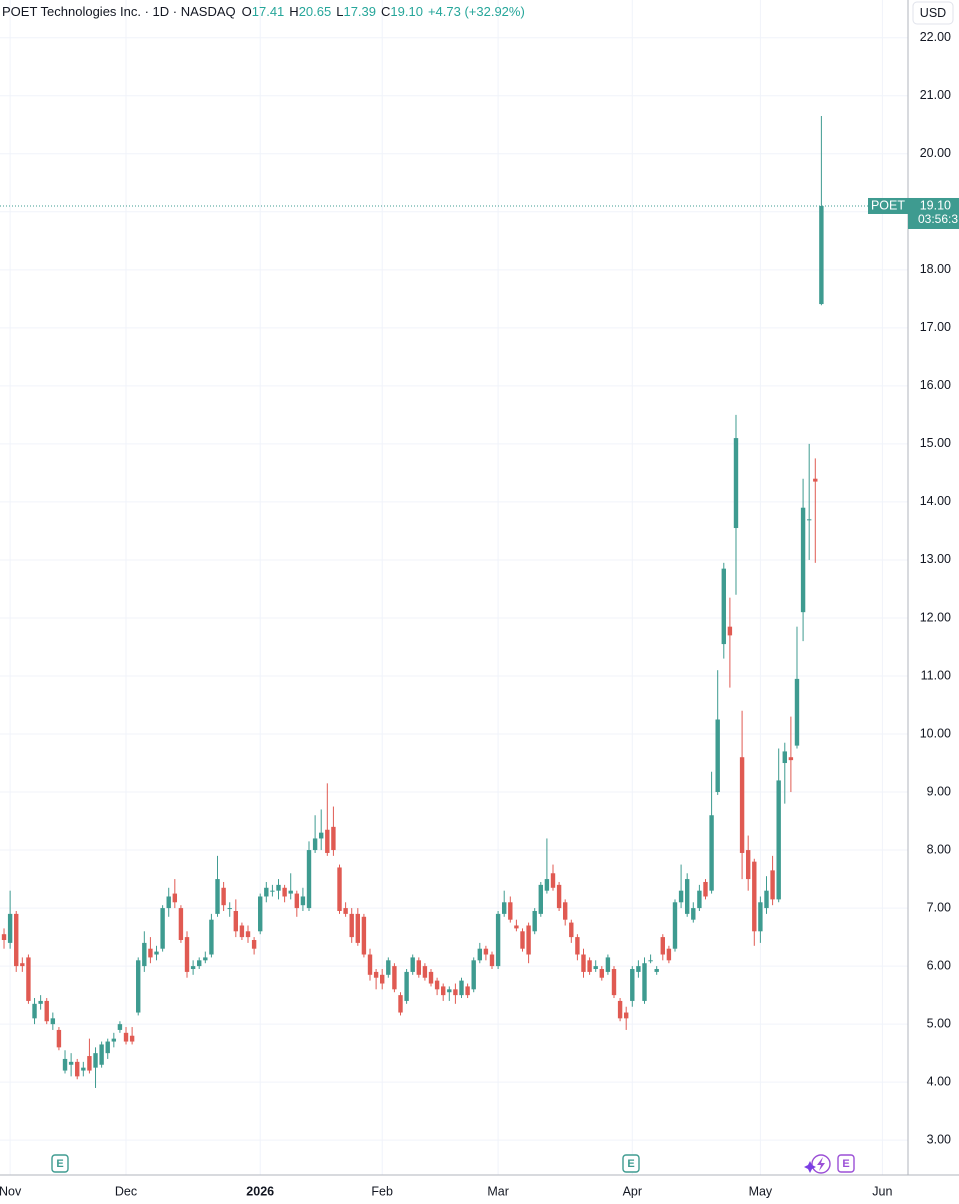 This screenshot has height=1204, width=959. What do you see at coordinates (939, 1081) in the screenshot?
I see `y-tick-label: 4.00` at bounding box center [939, 1081].